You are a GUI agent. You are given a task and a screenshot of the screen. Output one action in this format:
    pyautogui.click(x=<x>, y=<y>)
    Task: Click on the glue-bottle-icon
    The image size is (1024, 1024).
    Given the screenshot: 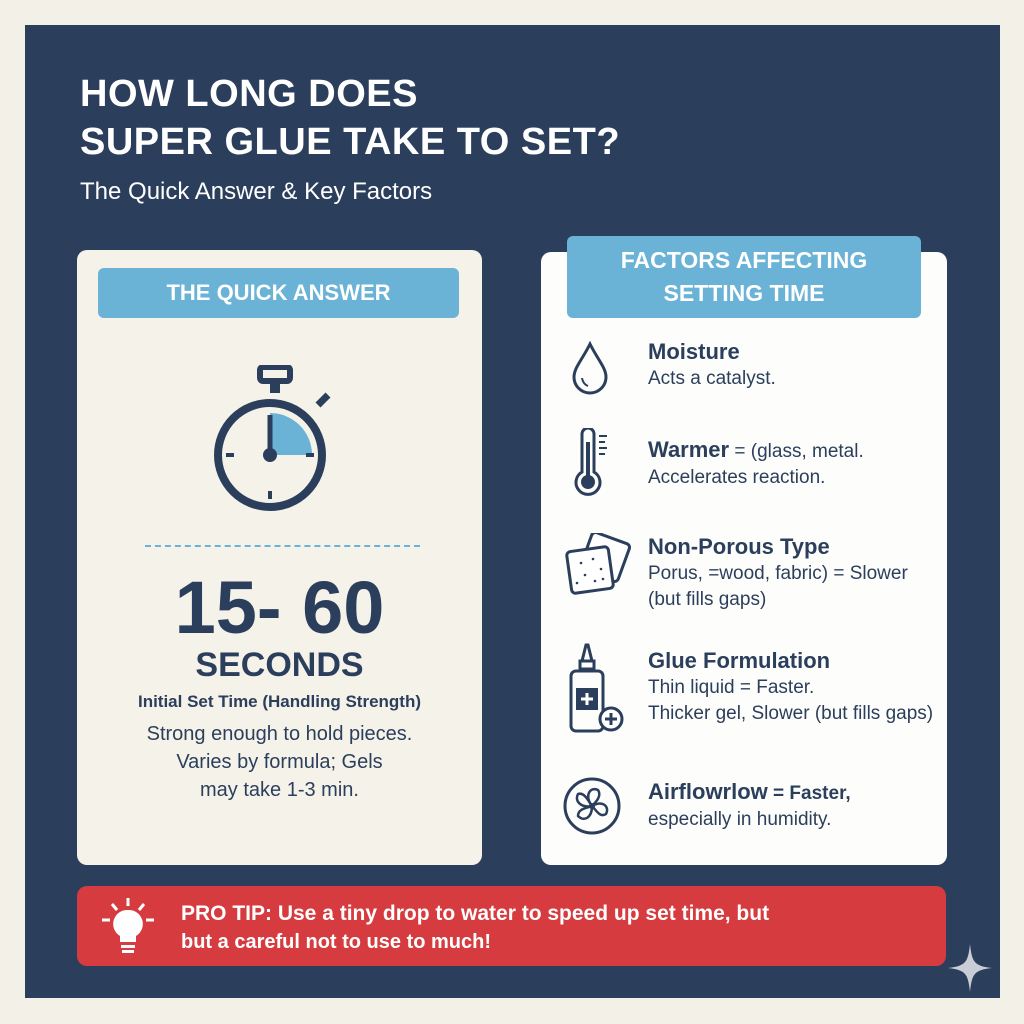 What is the action you would take?
    pyautogui.click(x=596, y=688)
    